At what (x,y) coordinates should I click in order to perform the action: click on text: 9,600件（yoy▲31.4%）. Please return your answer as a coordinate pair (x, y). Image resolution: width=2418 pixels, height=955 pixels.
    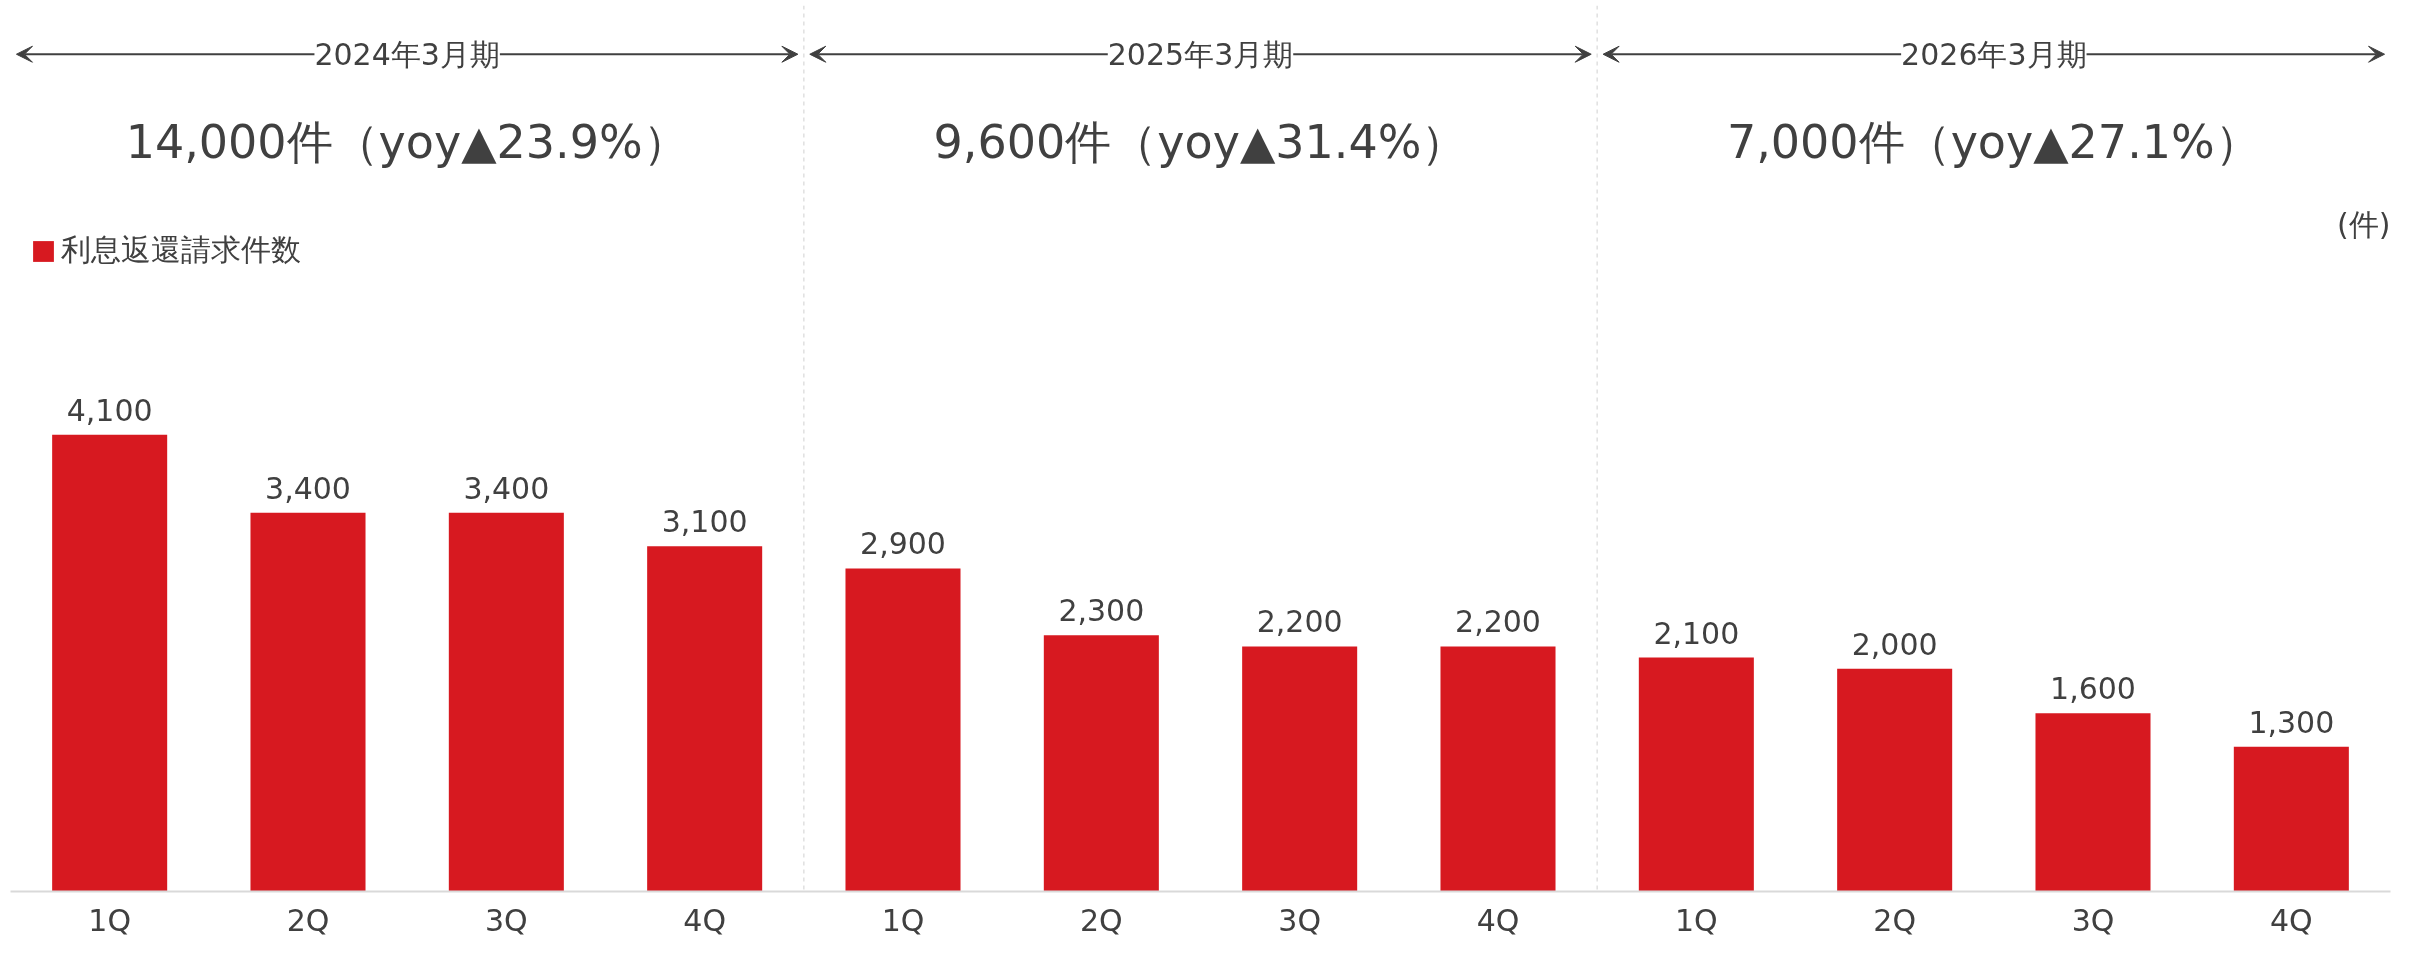
    Looking at the image, I should click on (1200, 141).